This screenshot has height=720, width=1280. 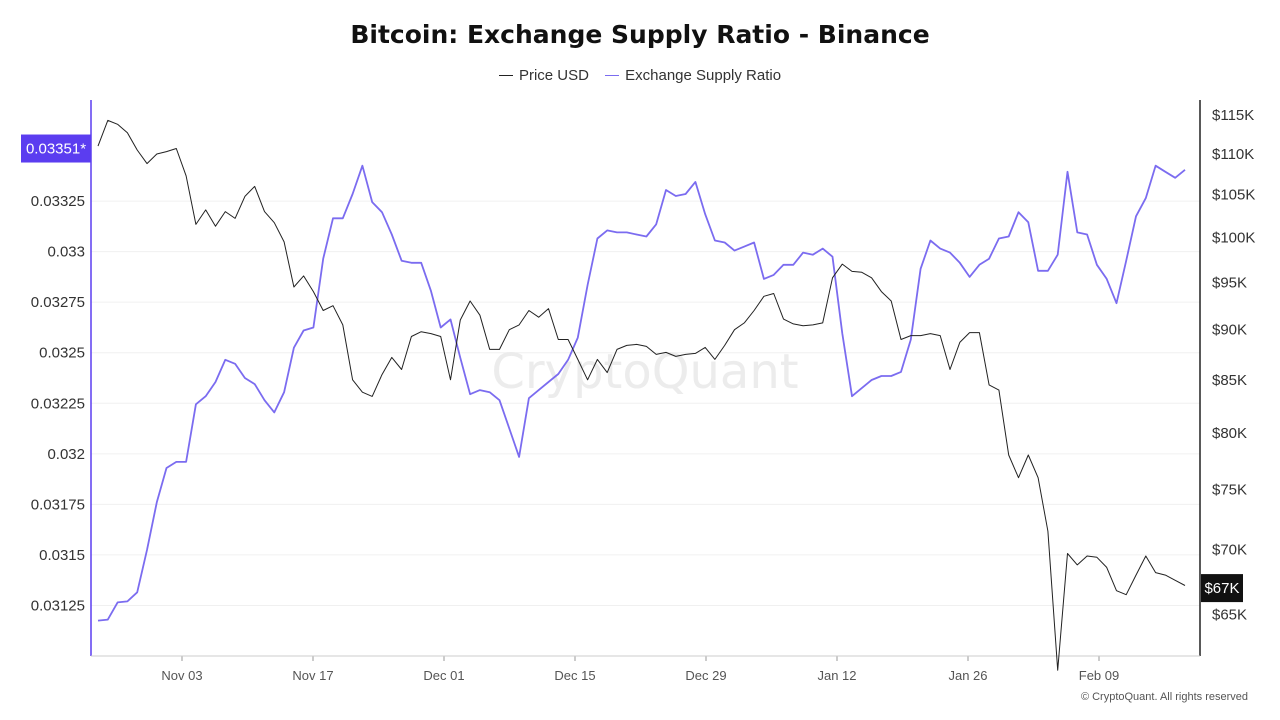 What do you see at coordinates (612, 75) in the screenshot?
I see `legend-swatch-ratio` at bounding box center [612, 75].